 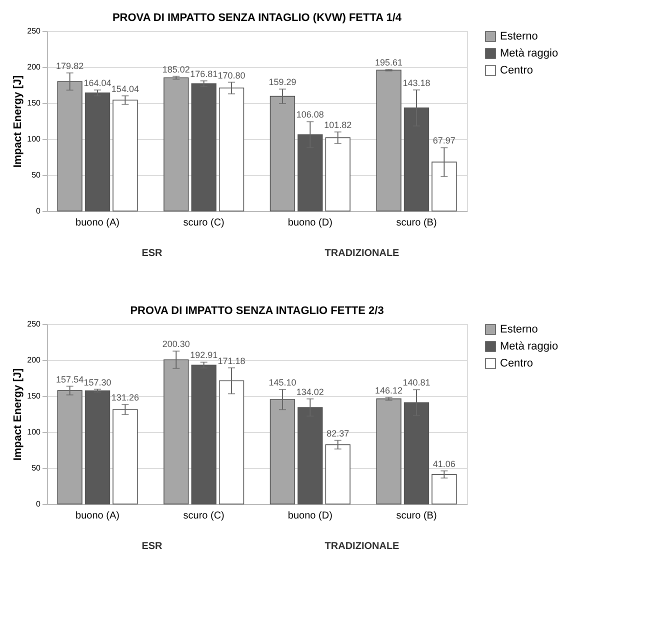 I want to click on data-label: 101.82, so click(x=338, y=125).